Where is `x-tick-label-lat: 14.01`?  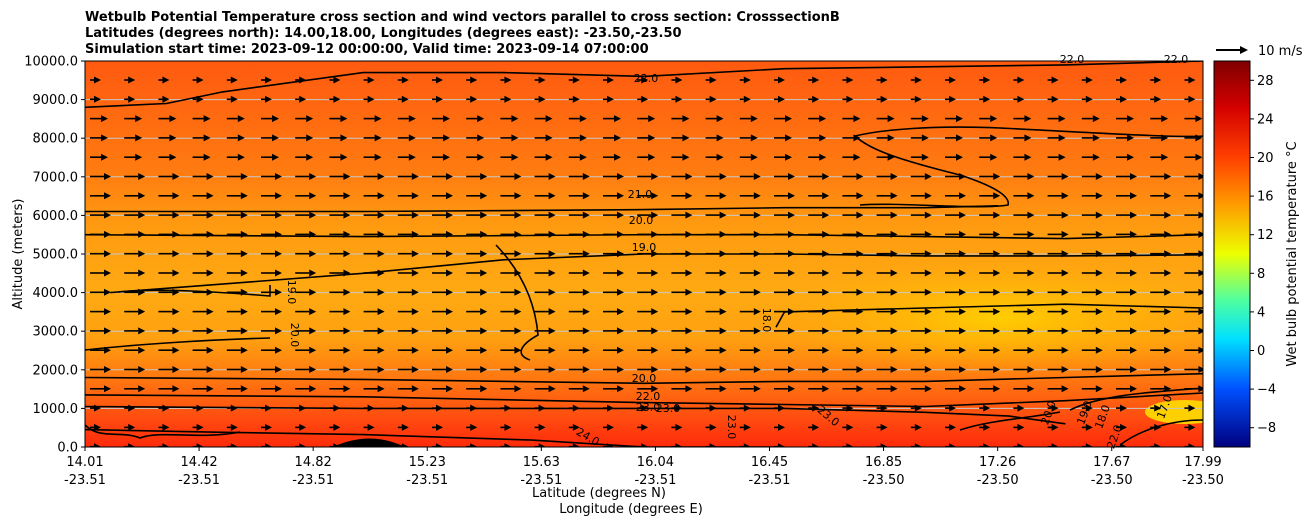
x-tick-label-lat: 14.01 is located at coordinates (84, 462).